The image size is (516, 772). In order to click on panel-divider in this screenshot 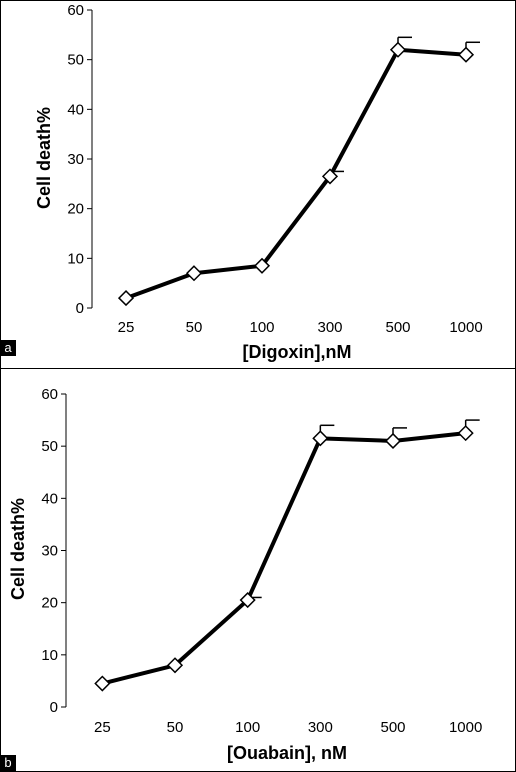, I will do `click(258, 368)`.